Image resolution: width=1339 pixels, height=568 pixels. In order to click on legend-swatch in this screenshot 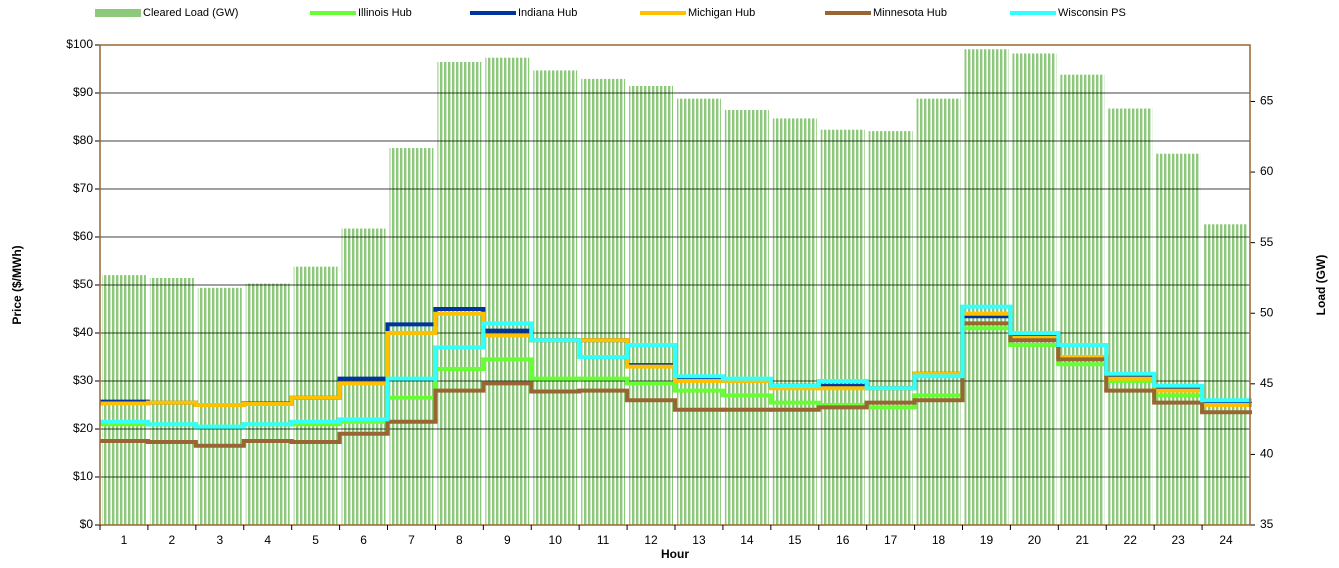, I will do `click(118, 13)`.